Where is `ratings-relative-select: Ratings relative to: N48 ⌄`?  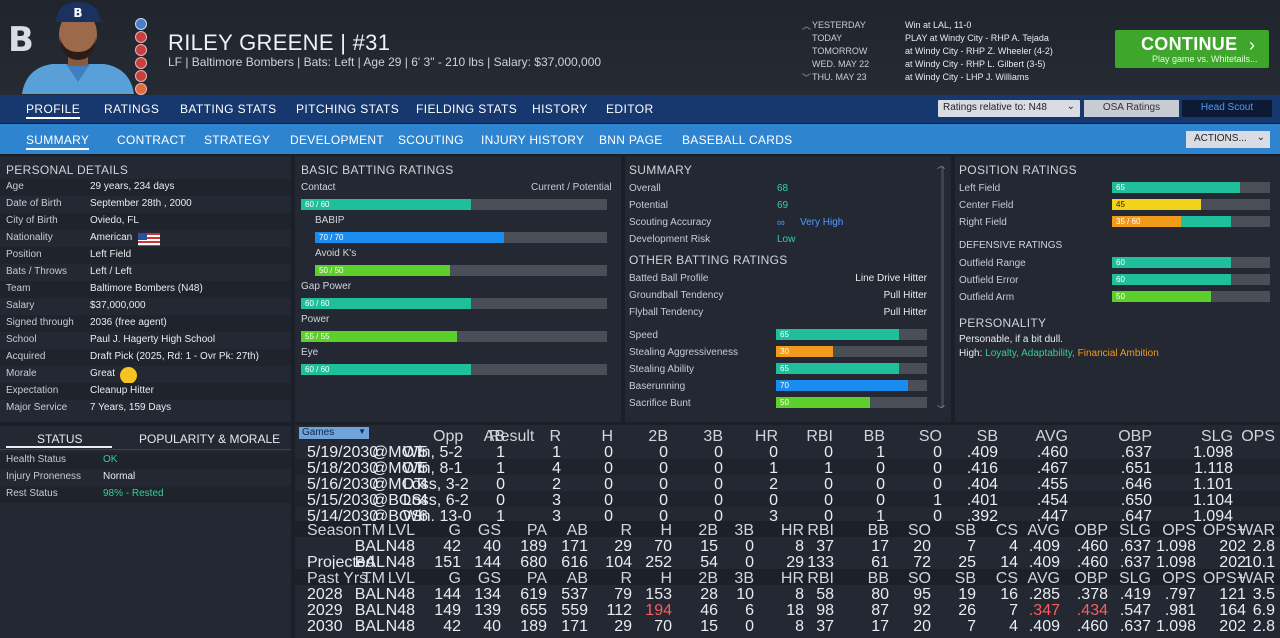
ratings-relative-select: Ratings relative to: N48 ⌄ is located at coordinates (1009, 108).